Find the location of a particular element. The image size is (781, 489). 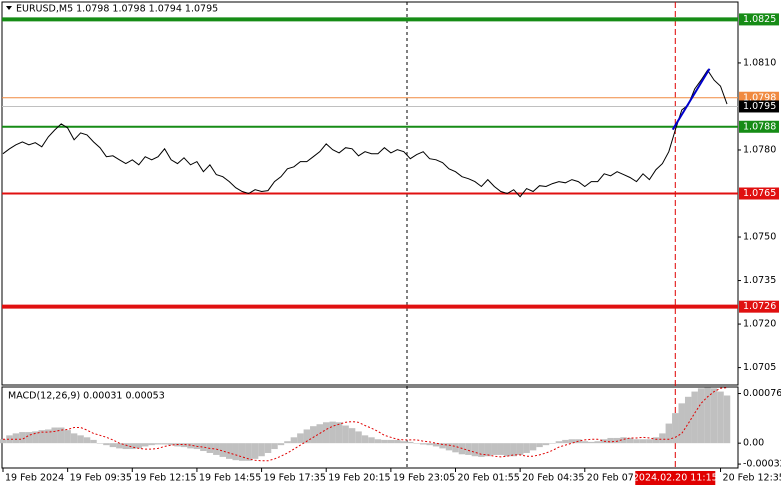

chart-title: EURUSD,M5 1.0798 1.0798 1.0794 1.0795 is located at coordinates (117, 9).